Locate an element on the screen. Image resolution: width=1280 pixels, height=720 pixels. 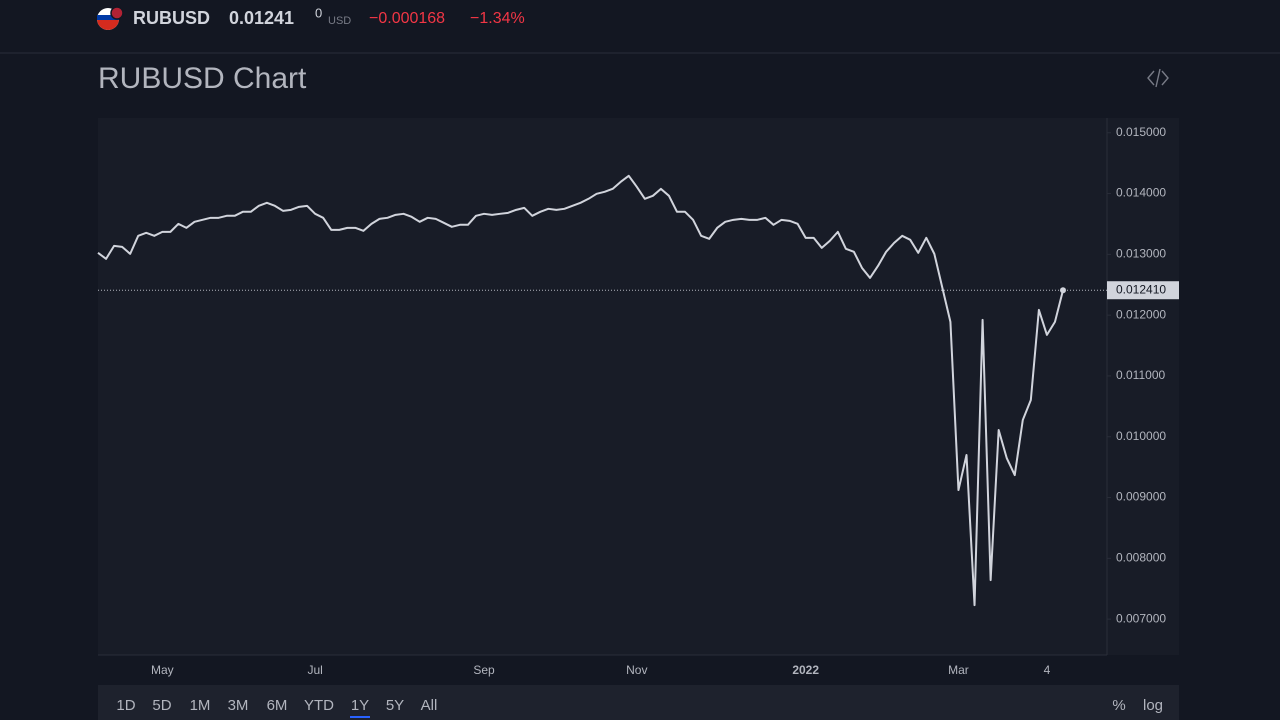
y-tick-label: 0.007000 is located at coordinates (1141, 618).